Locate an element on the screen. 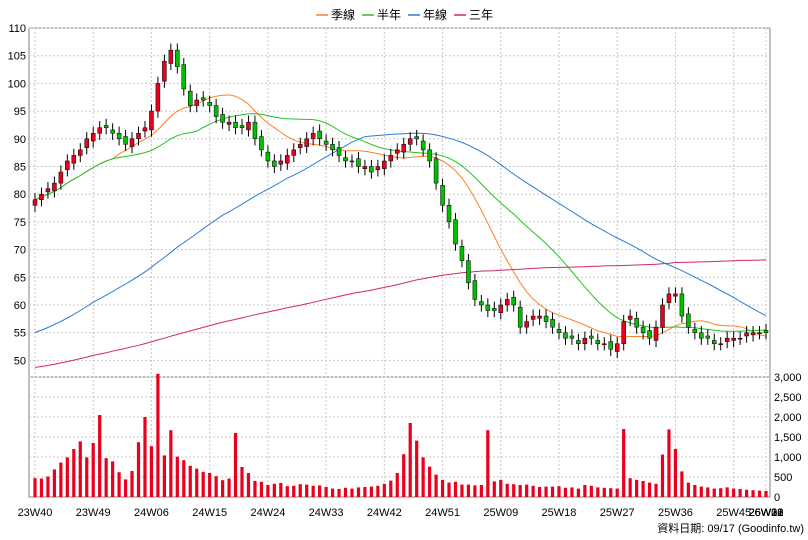  x-tick-label: 25W27 is located at coordinates (617, 513).